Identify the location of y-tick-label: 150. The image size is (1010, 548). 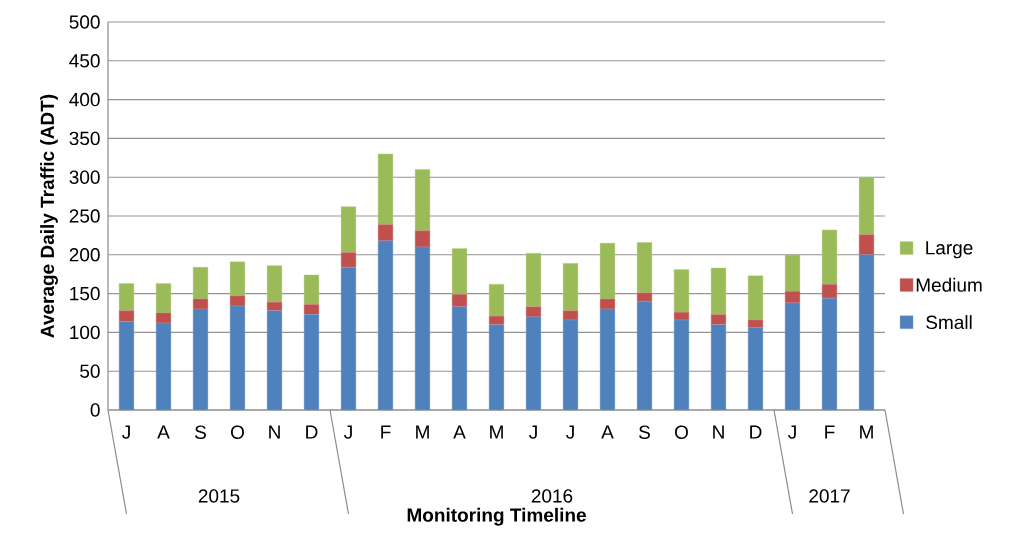
(85, 293).